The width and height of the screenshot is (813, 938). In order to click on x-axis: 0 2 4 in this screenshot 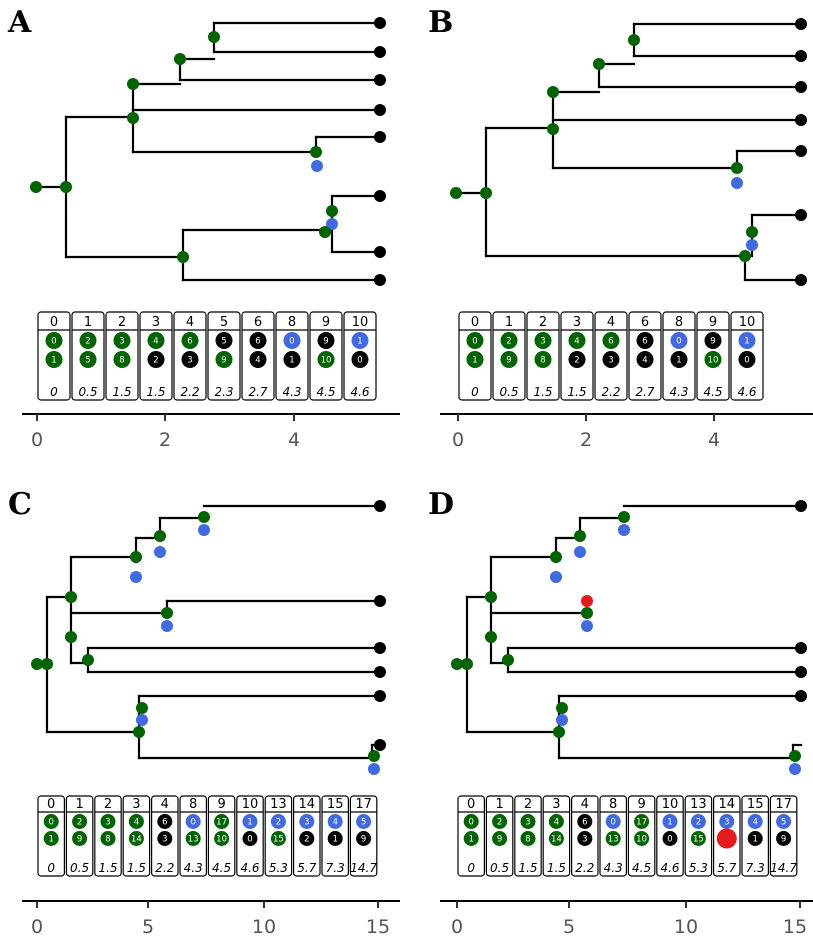, I will do `click(211, 432)`.